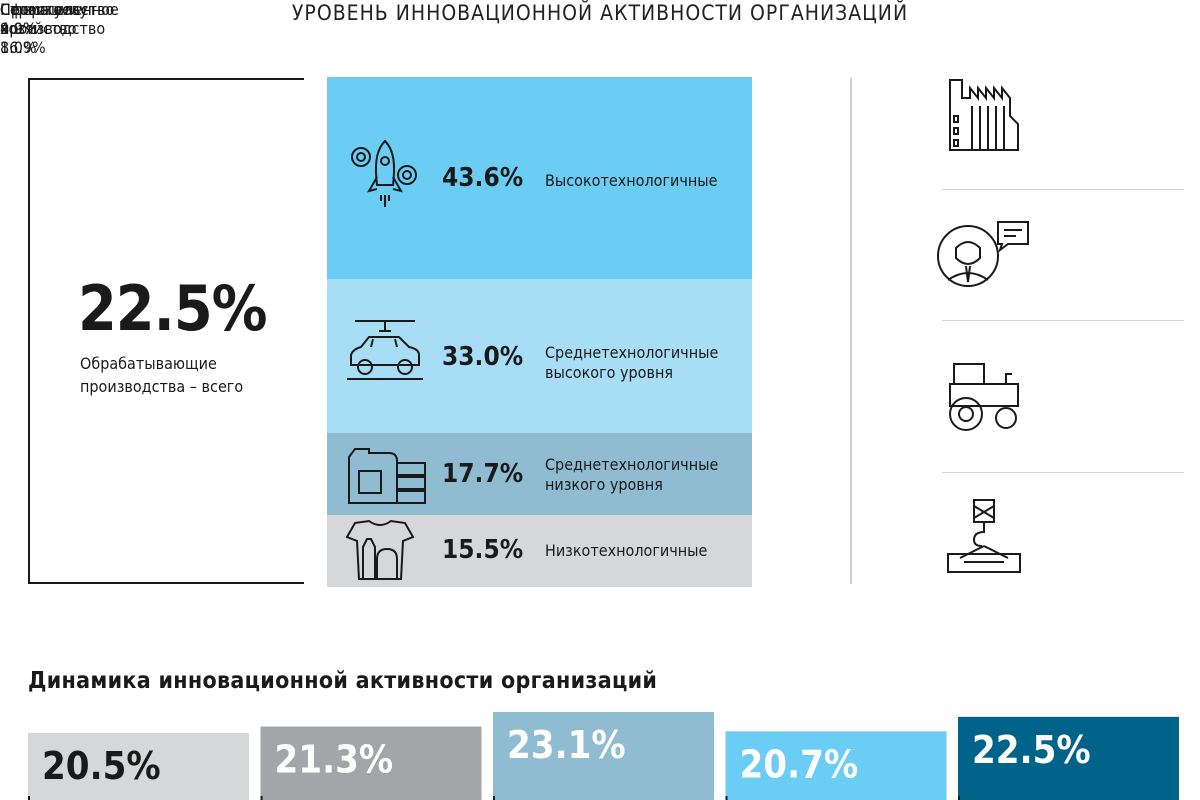  I want to click on car-icon, so click(385, 350).